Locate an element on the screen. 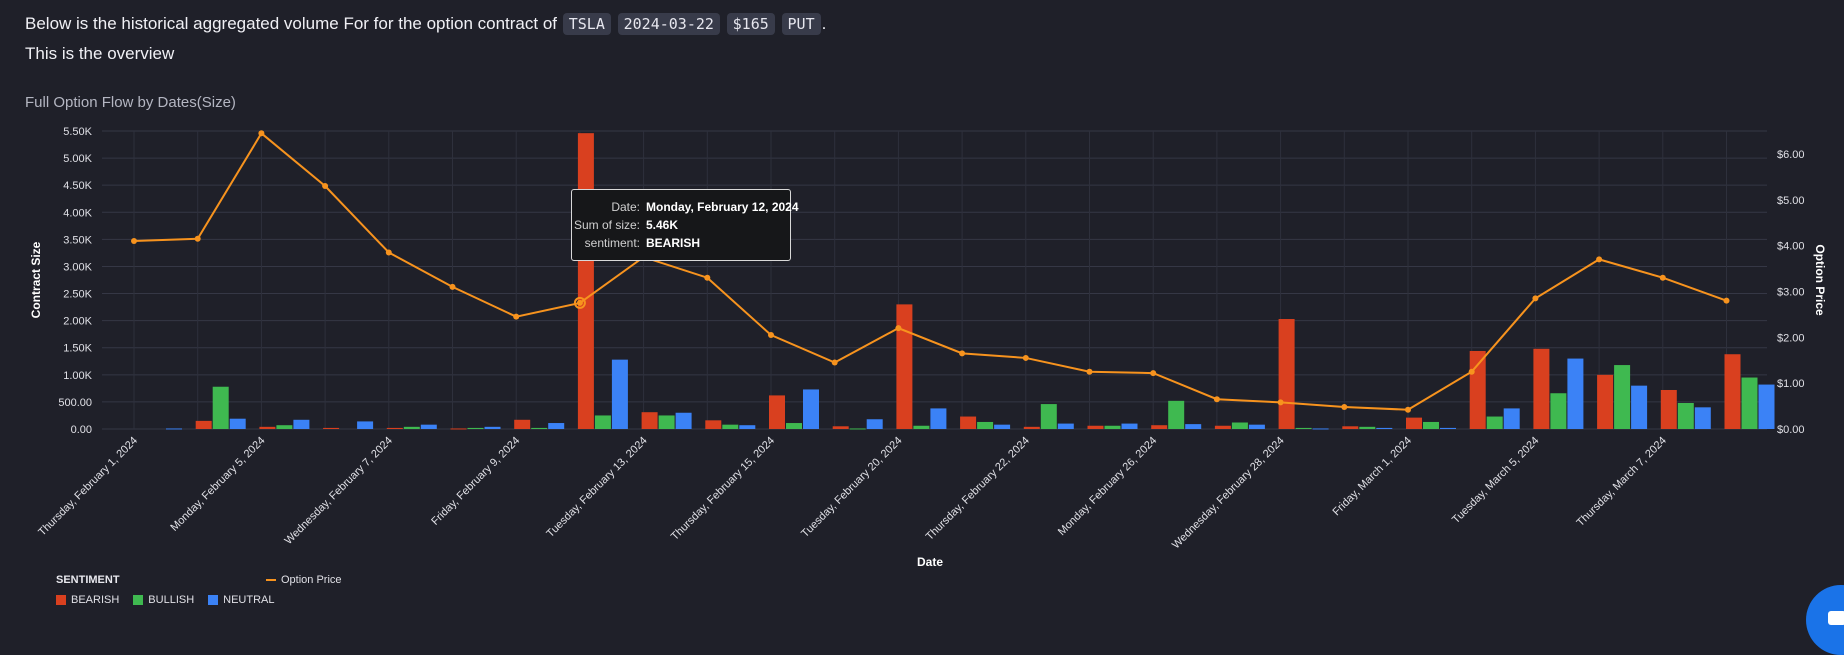 The image size is (1844, 655). y2-tick-label: $4.00 is located at coordinates (1791, 247).